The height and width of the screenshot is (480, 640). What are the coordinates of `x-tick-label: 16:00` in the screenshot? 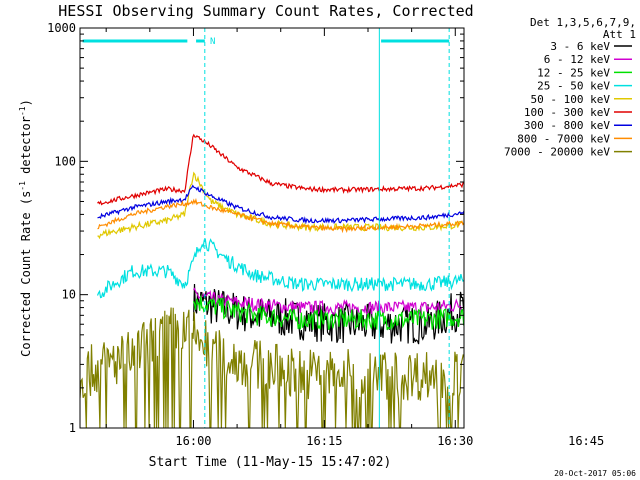 It's located at (193, 441).